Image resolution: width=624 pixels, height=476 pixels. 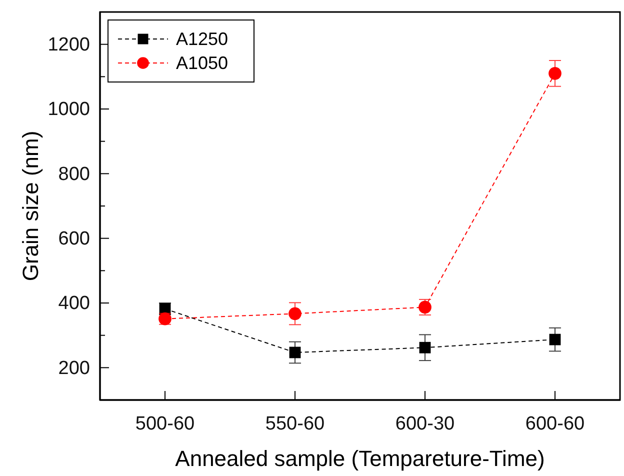 I want to click on x-tick-label: 500-60, so click(x=165, y=423).